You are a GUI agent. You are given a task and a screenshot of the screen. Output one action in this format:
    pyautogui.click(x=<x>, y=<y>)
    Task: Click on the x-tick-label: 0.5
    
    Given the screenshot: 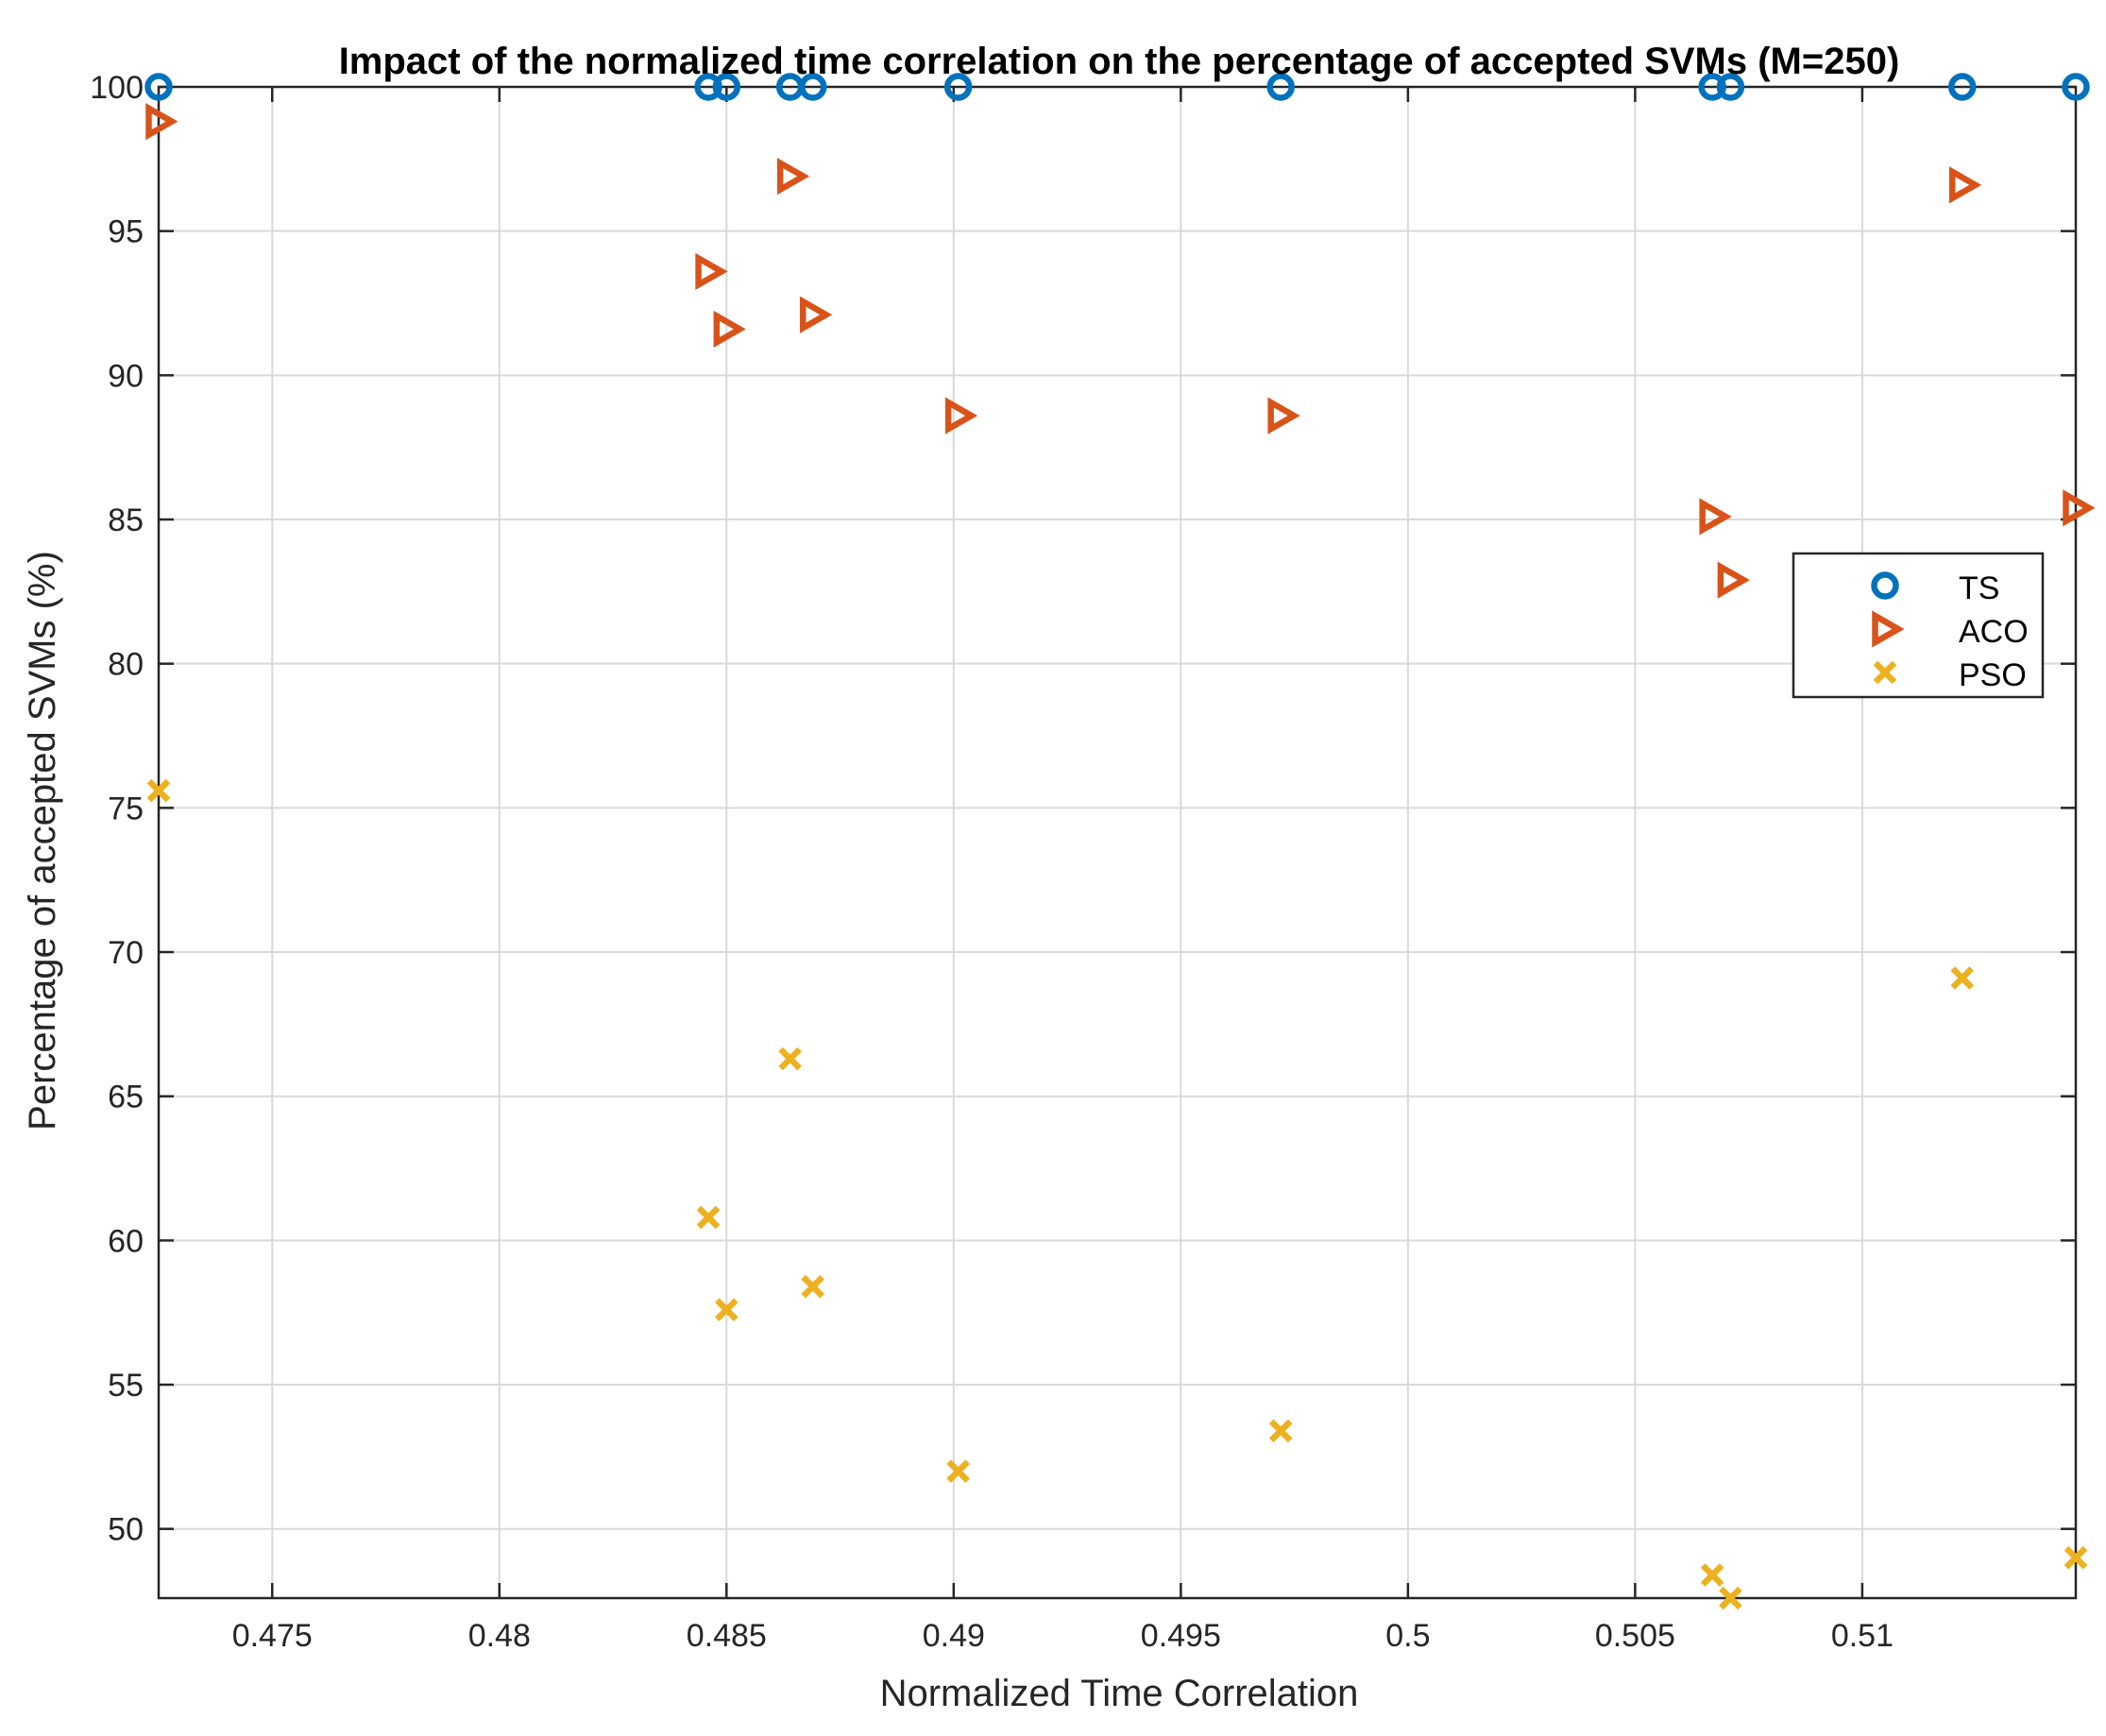 What is the action you would take?
    pyautogui.click(x=1407, y=1636)
    